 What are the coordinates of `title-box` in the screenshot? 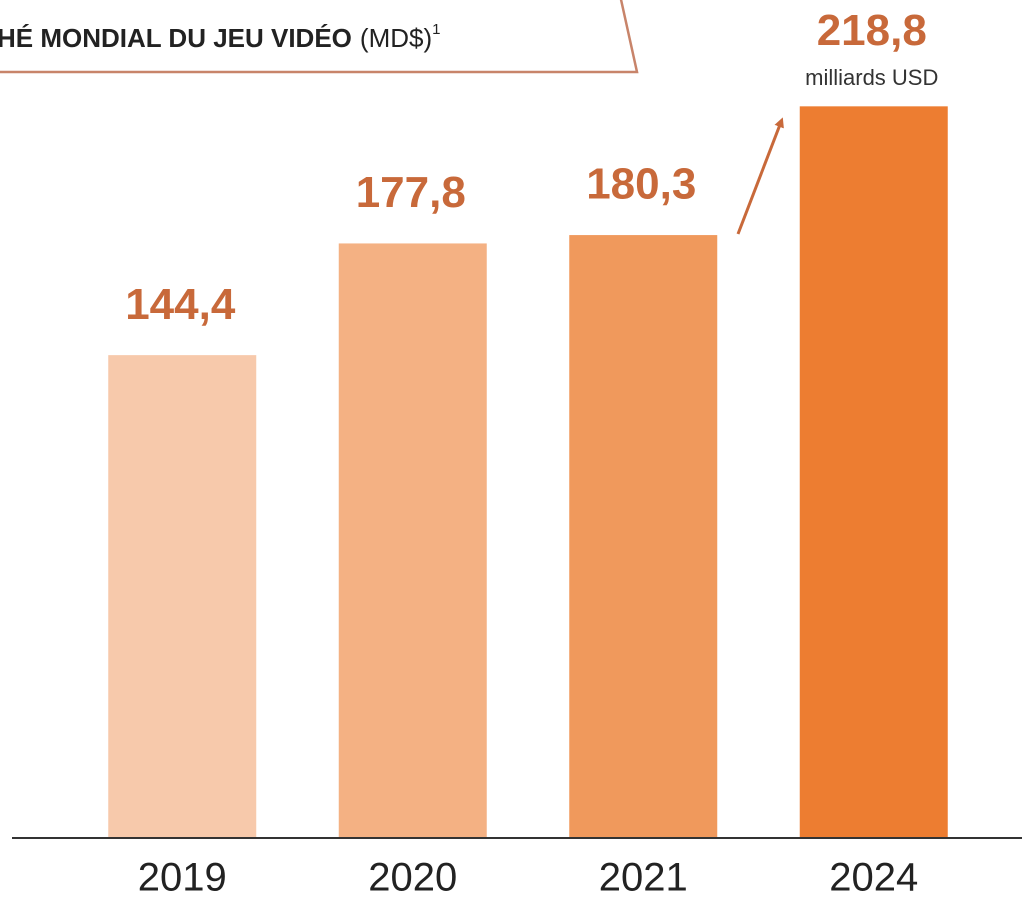 It's located at (319, 37).